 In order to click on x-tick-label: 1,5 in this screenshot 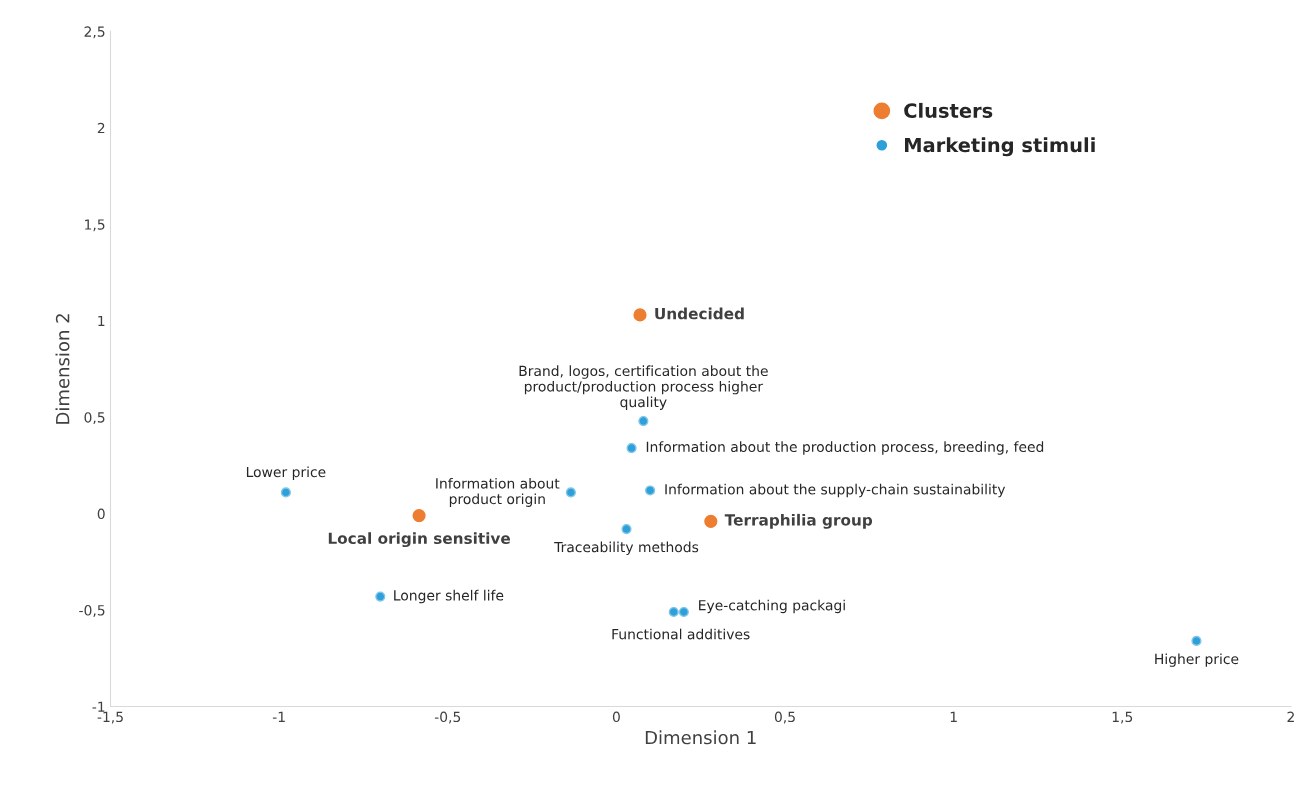, I will do `click(1122, 717)`.